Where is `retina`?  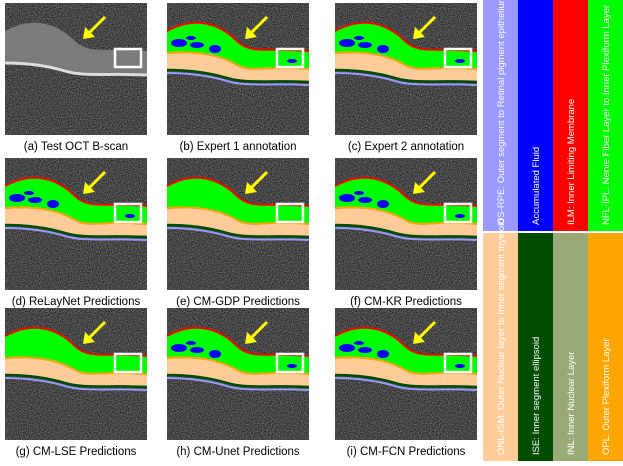
retina is located at coordinates (76, 48).